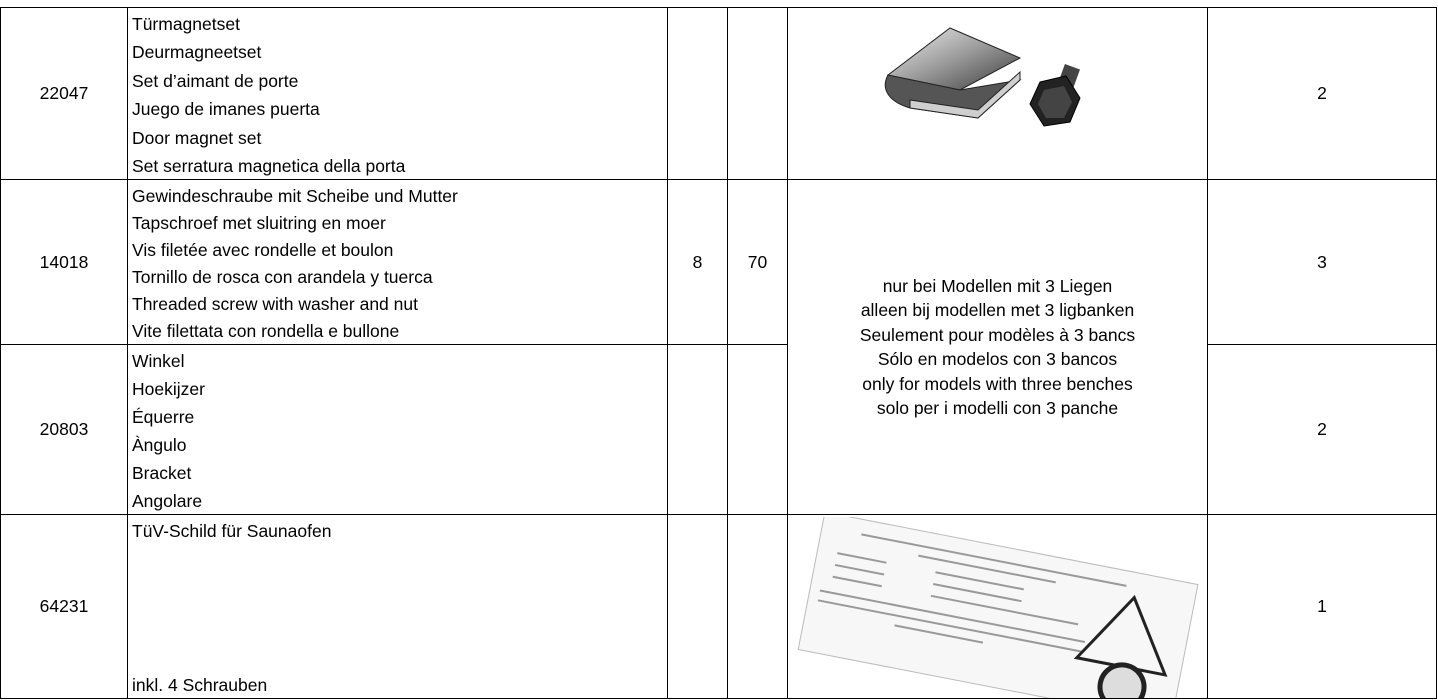  What do you see at coordinates (269, 165) in the screenshot?
I see `description-line: Set serratura magnetica della porta` at bounding box center [269, 165].